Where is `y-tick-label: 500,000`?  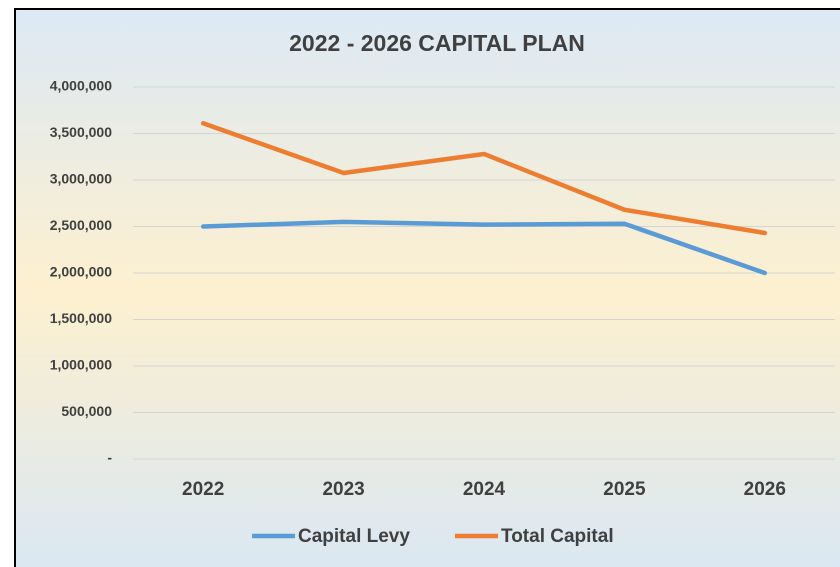 y-tick-label: 500,000 is located at coordinates (86, 411).